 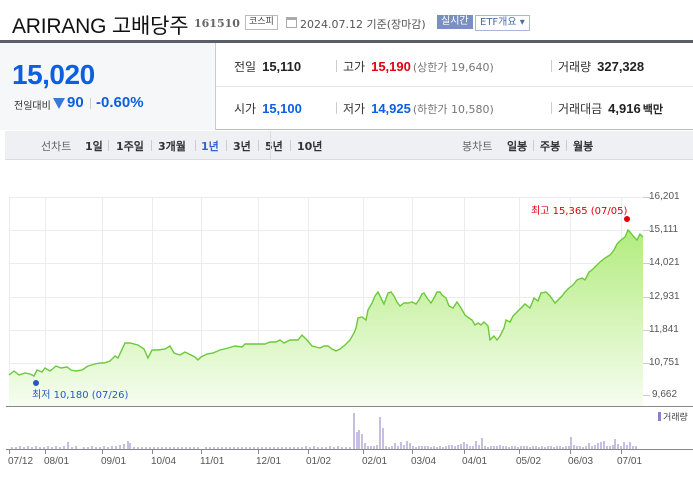 I want to click on current-price-box: 15,020 전일대비 90 -0.60%, so click(x=108, y=86).